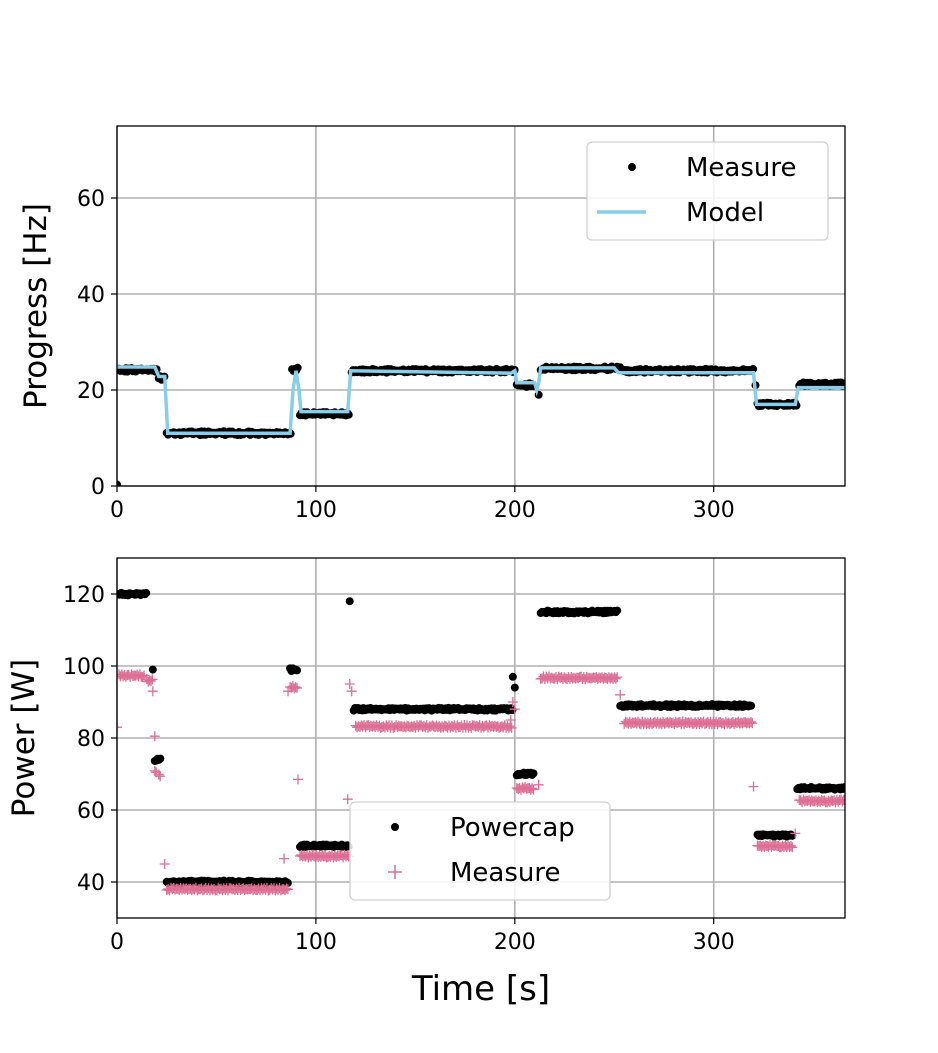  What do you see at coordinates (84, 667) in the screenshot?
I see `y-tick-label: 100` at bounding box center [84, 667].